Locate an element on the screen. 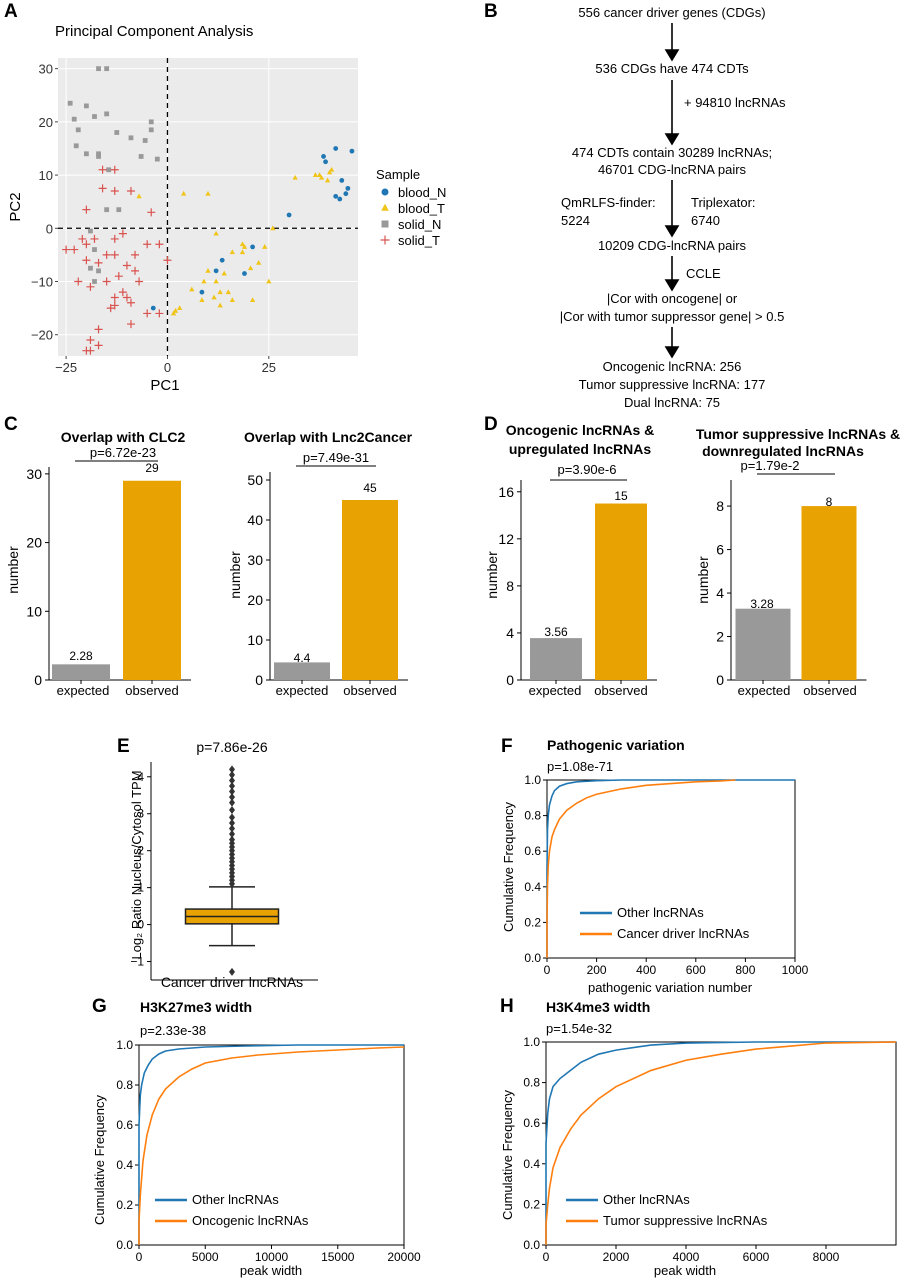  bar-lnc2cancer-bar-observed is located at coordinates (370, 590).